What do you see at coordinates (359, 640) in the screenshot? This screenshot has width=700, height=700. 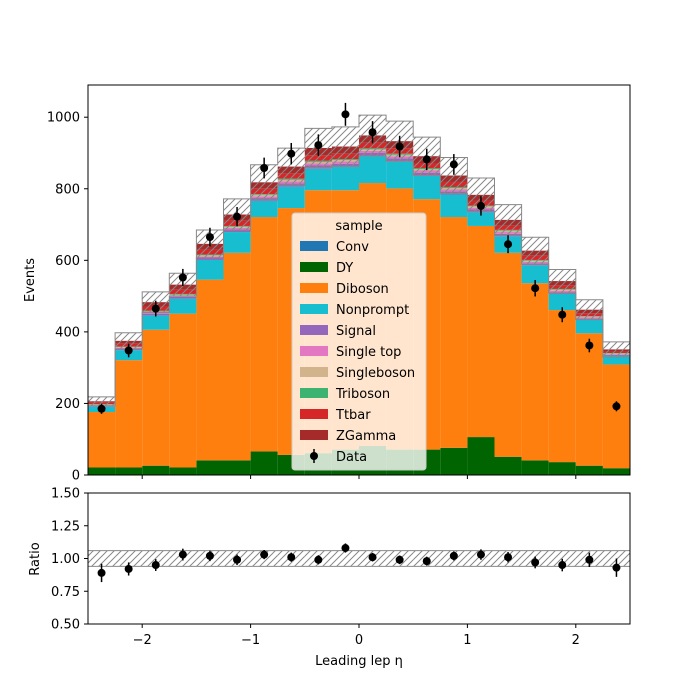 I see `x-tick-label: 0` at bounding box center [359, 640].